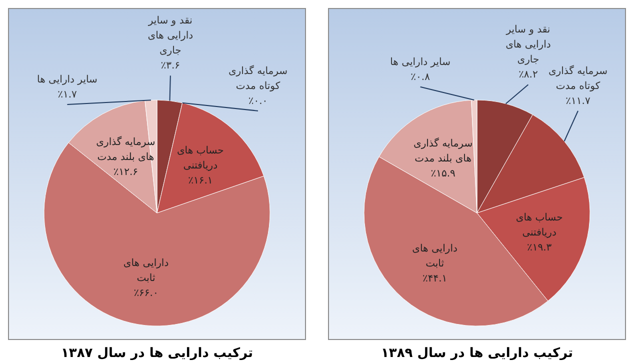 Image resolution: width=634 pixels, height=363 pixels. I want to click on data-label: ٪۸.۲, so click(528, 75).